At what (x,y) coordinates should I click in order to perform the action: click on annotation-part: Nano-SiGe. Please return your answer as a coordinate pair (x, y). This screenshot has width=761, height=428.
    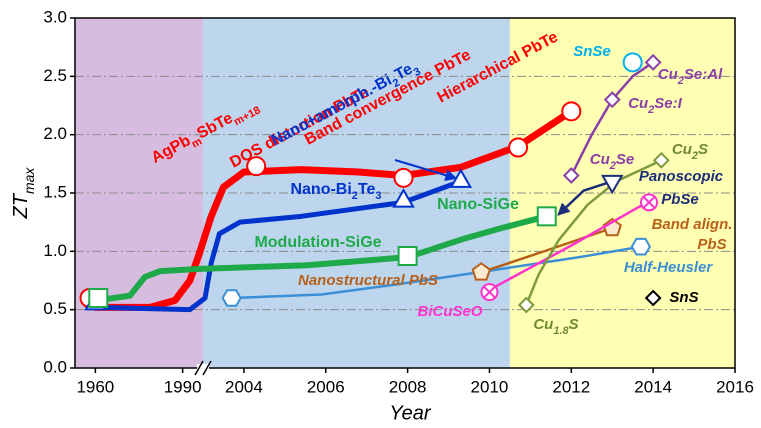
    Looking at the image, I should click on (478, 204).